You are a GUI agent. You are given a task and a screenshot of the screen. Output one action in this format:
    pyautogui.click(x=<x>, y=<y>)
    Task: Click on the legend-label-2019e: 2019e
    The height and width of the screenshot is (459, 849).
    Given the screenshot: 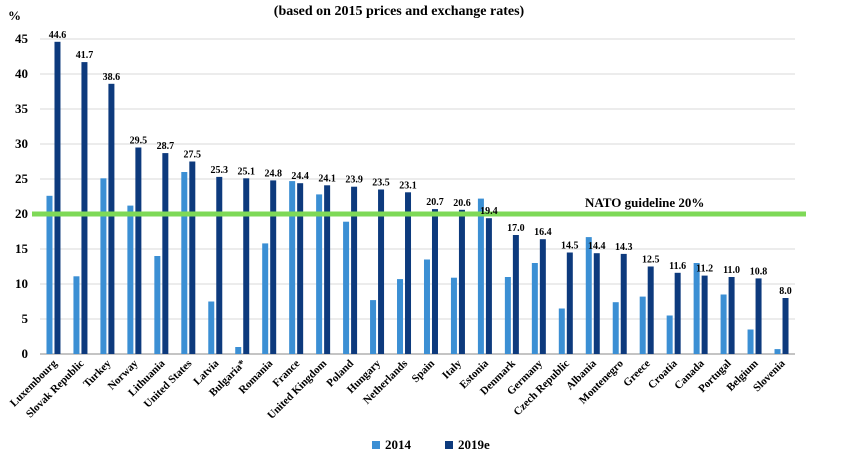 What is the action you would take?
    pyautogui.click(x=474, y=444)
    